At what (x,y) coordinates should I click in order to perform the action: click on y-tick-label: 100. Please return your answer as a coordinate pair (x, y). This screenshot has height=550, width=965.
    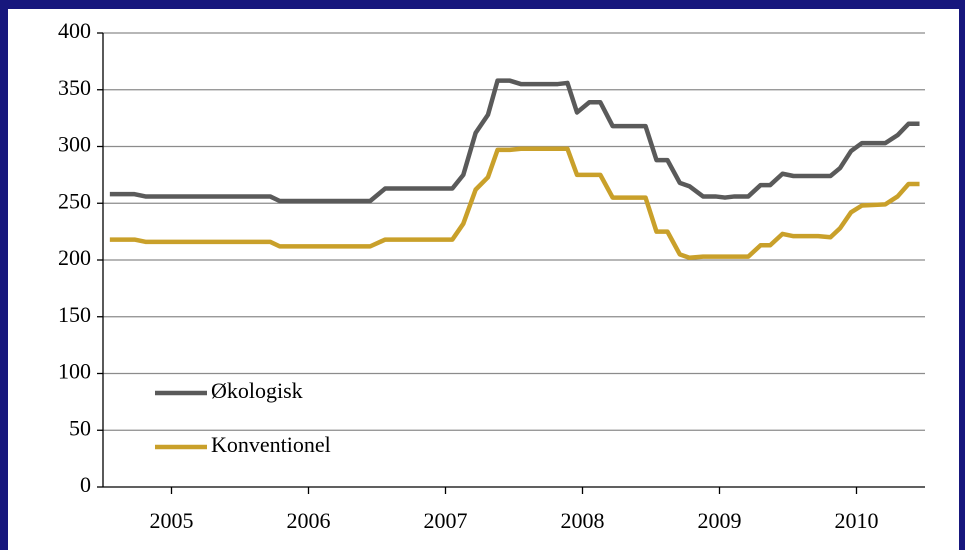
    Looking at the image, I should click on (74, 371).